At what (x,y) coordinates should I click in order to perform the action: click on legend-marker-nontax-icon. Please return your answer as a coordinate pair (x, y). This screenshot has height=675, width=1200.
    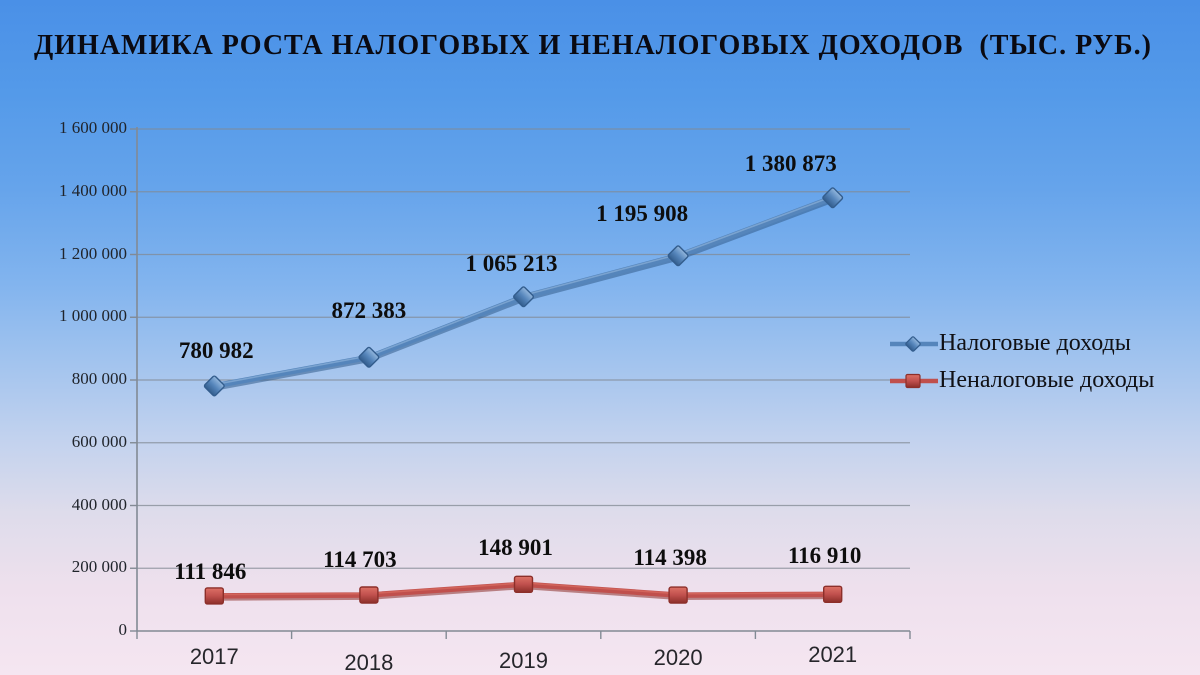
    Looking at the image, I should click on (914, 380).